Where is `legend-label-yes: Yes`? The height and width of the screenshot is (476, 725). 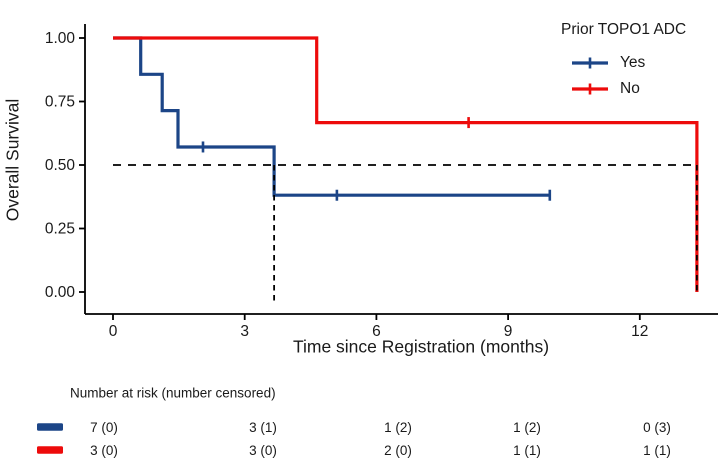 legend-label-yes: Yes is located at coordinates (633, 62).